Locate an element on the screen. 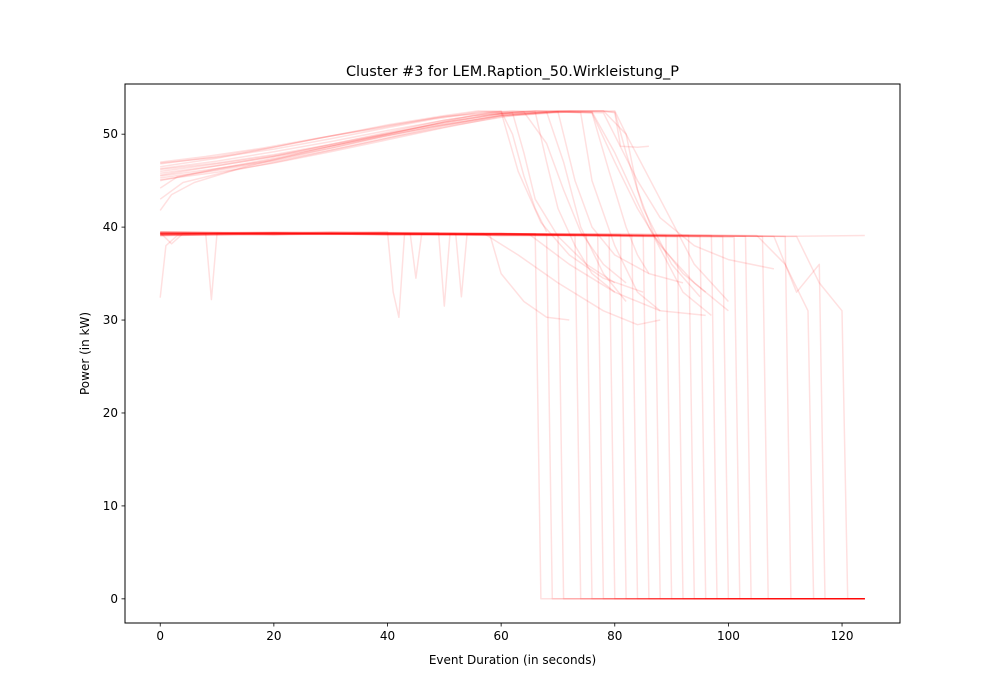  y-tick-label: 40 is located at coordinates (110, 227).